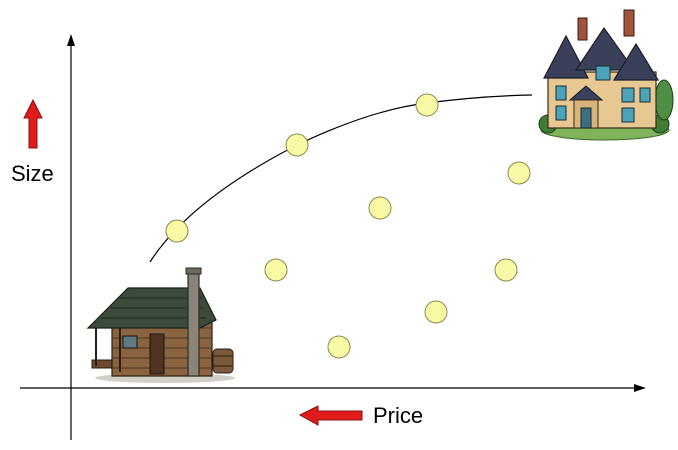 This screenshot has width=678, height=450. I want to click on x-axis-label: Price, so click(398, 415).